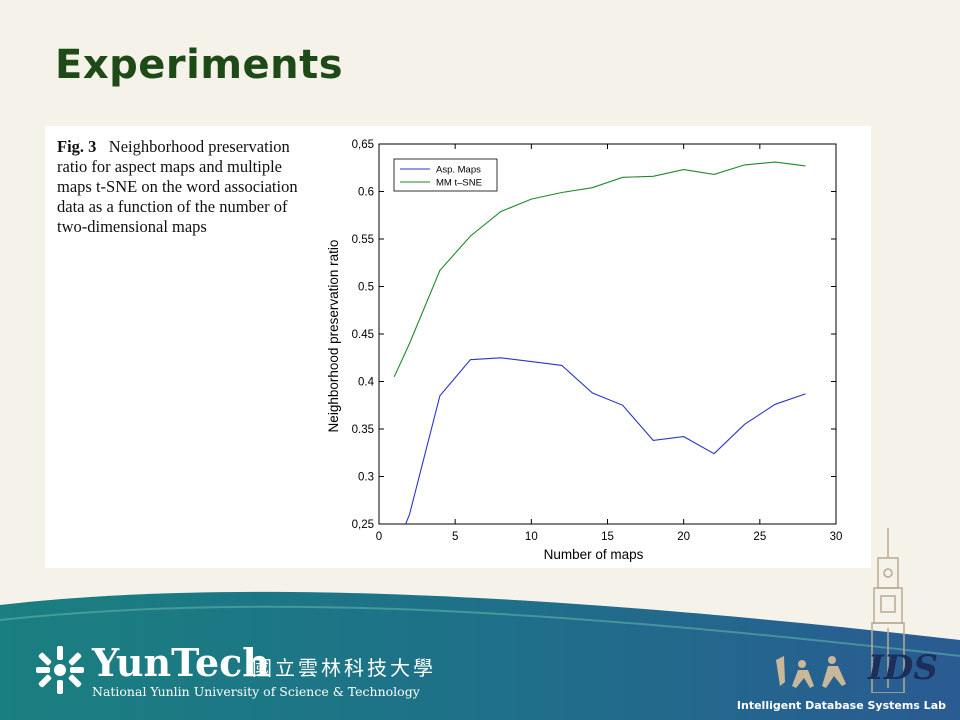 Image resolution: width=960 pixels, height=720 pixels. What do you see at coordinates (594, 554) in the screenshot?
I see `x-axis-label: Number of maps` at bounding box center [594, 554].